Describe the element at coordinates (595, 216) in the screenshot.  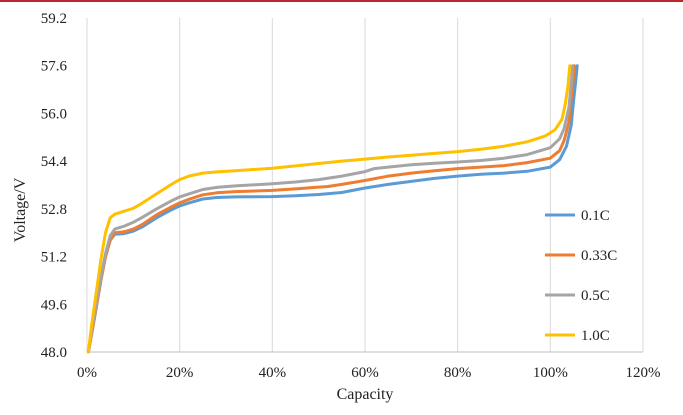
I see `legend-label: 0.1C` at that location.